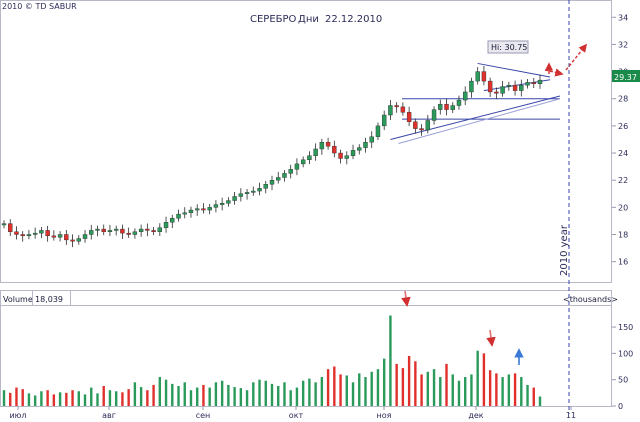 The image size is (640, 422). Describe the element at coordinates (623, 126) in the screenshot. I see `y-tick-label: 26` at that location.